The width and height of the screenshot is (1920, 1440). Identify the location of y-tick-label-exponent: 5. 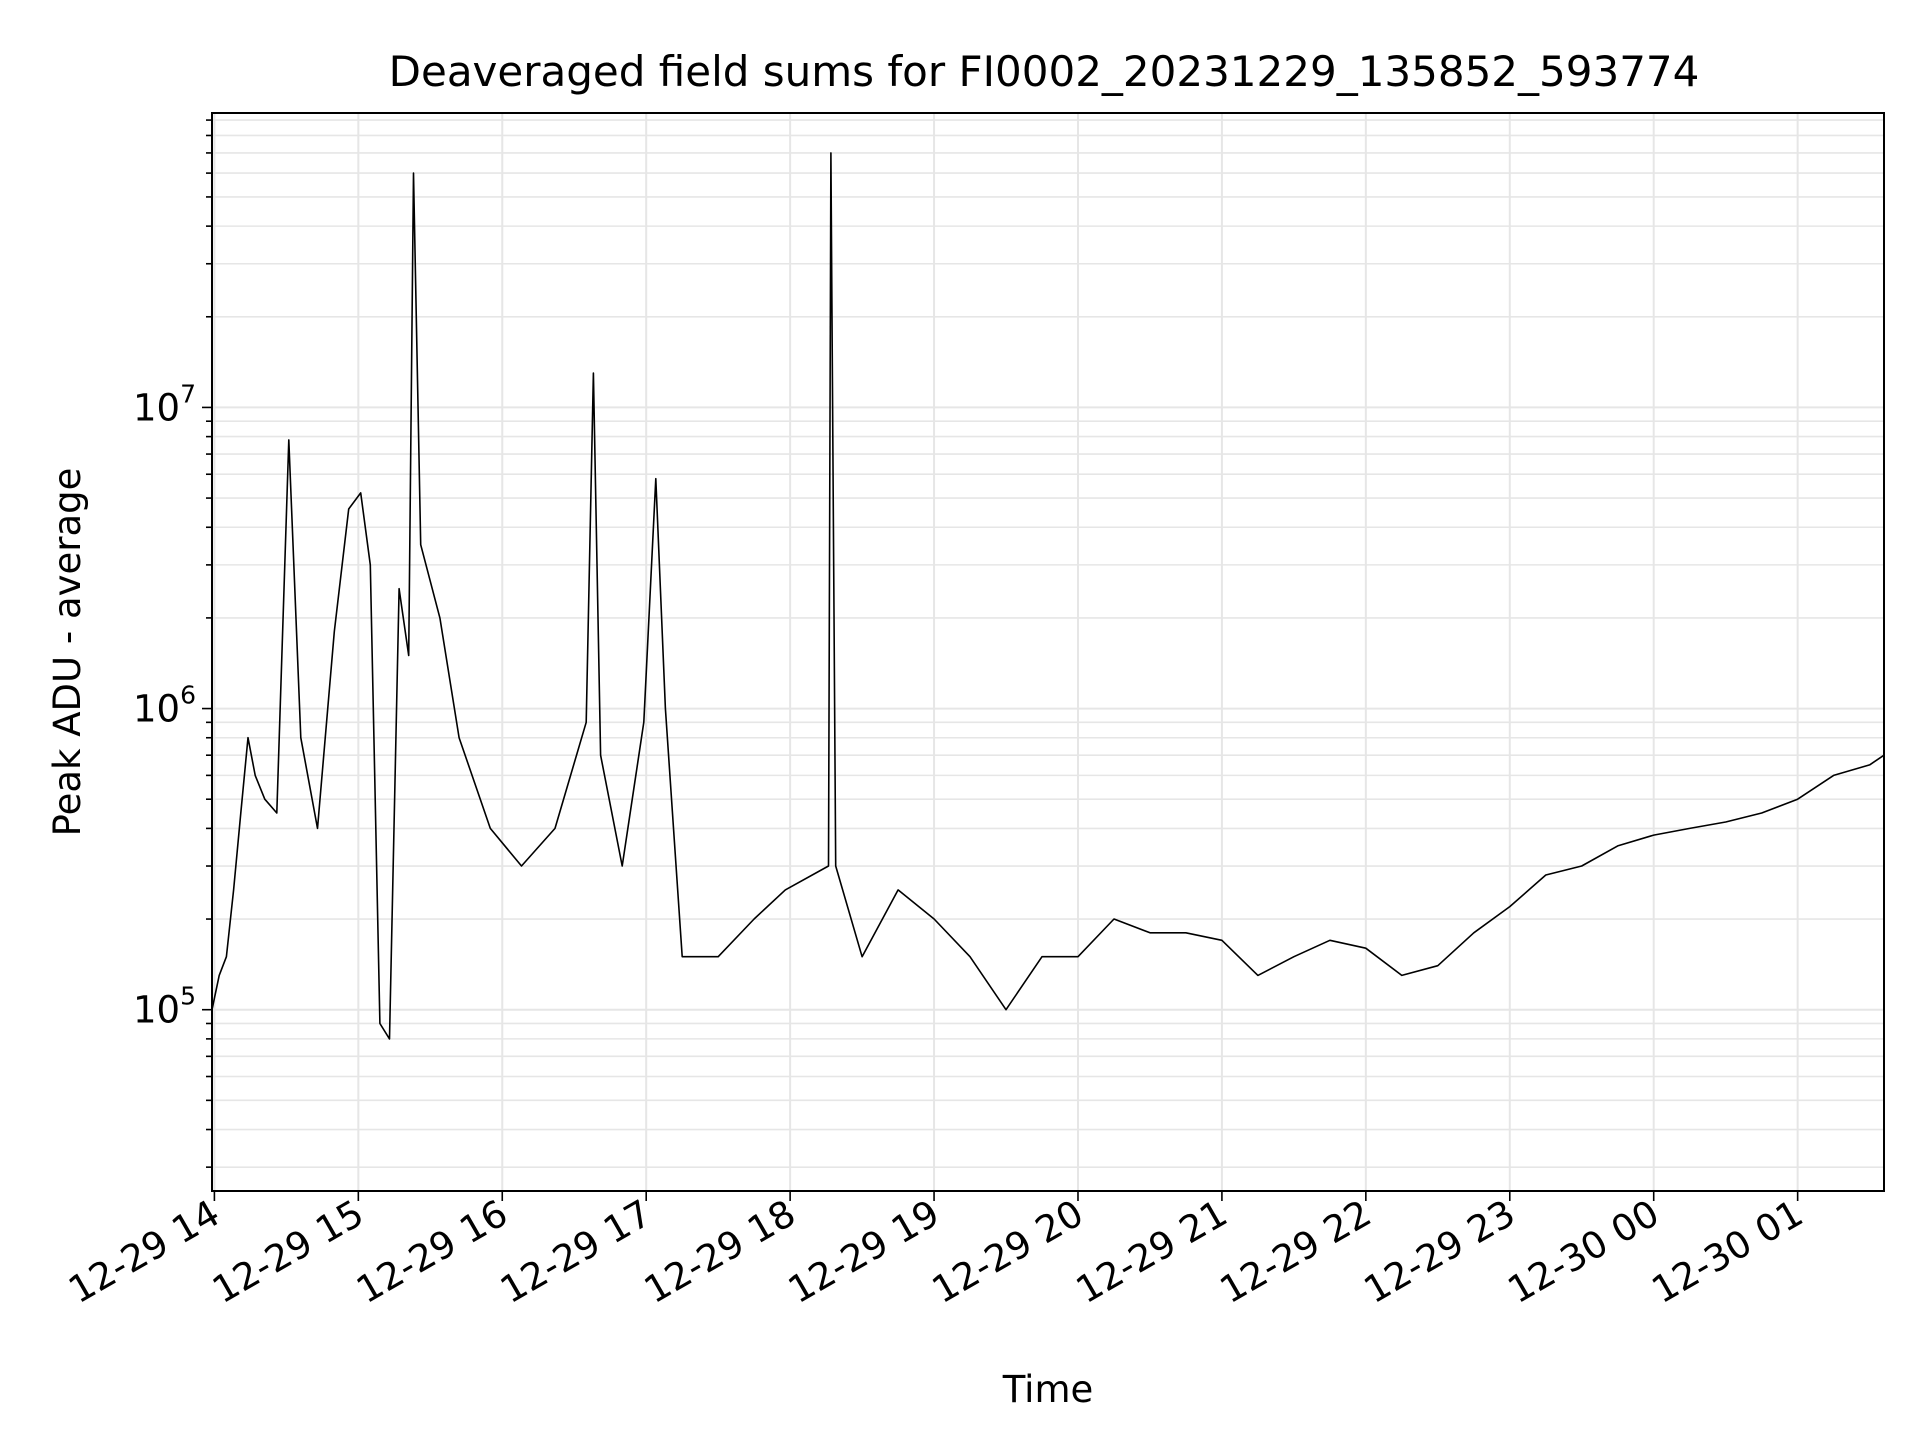
(188, 996).